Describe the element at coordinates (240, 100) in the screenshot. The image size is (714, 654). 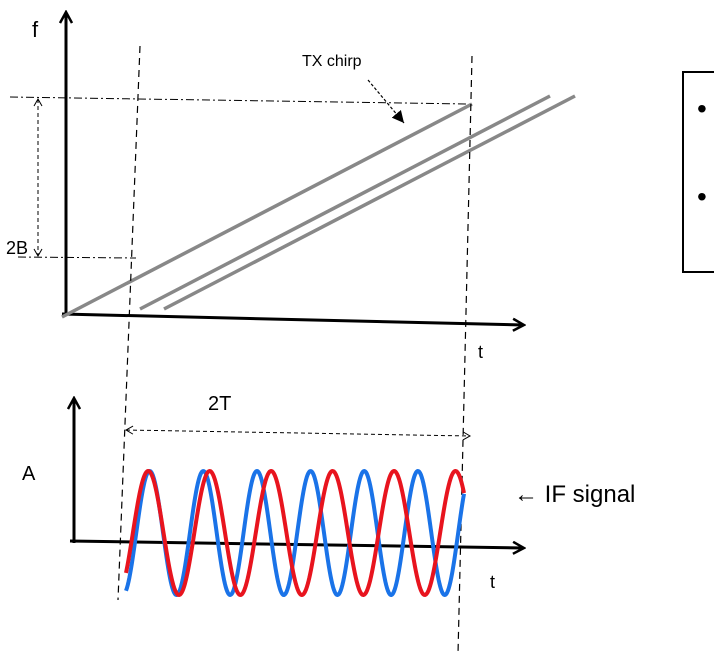
I see `bandwidth-top-reference-line` at that location.